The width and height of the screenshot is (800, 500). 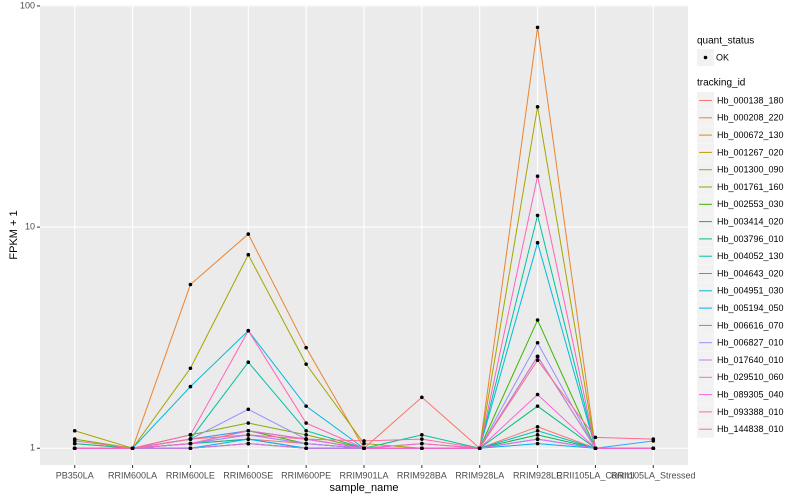 I want to click on legend-label: OK, so click(x=722, y=57).